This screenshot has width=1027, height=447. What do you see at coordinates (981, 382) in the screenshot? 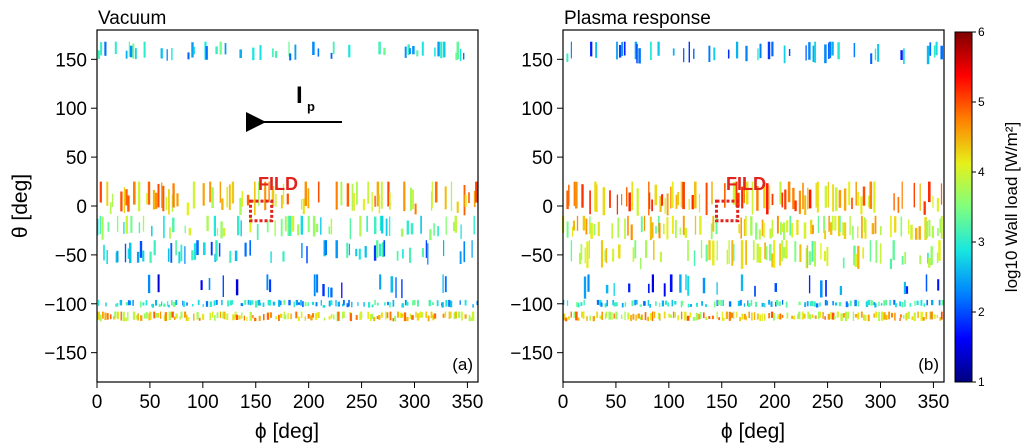
I see `colorbar-tick-label: 1` at bounding box center [981, 382].